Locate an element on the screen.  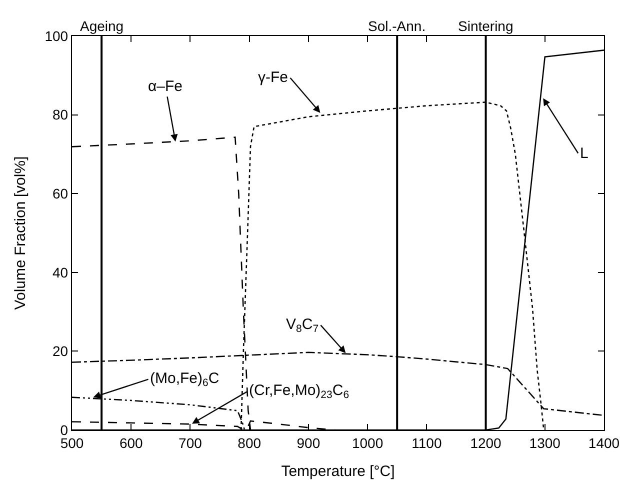
ref-line-label: Sol.-Ann. is located at coordinates (397, 26).